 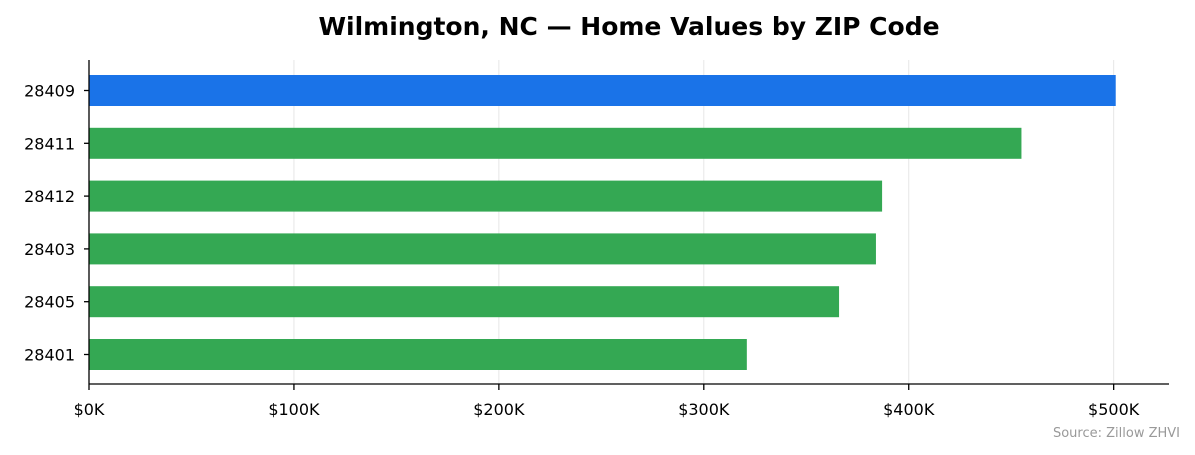 What do you see at coordinates (1116, 433) in the screenshot?
I see `source-note: Source: Zillow ZHVI` at bounding box center [1116, 433].